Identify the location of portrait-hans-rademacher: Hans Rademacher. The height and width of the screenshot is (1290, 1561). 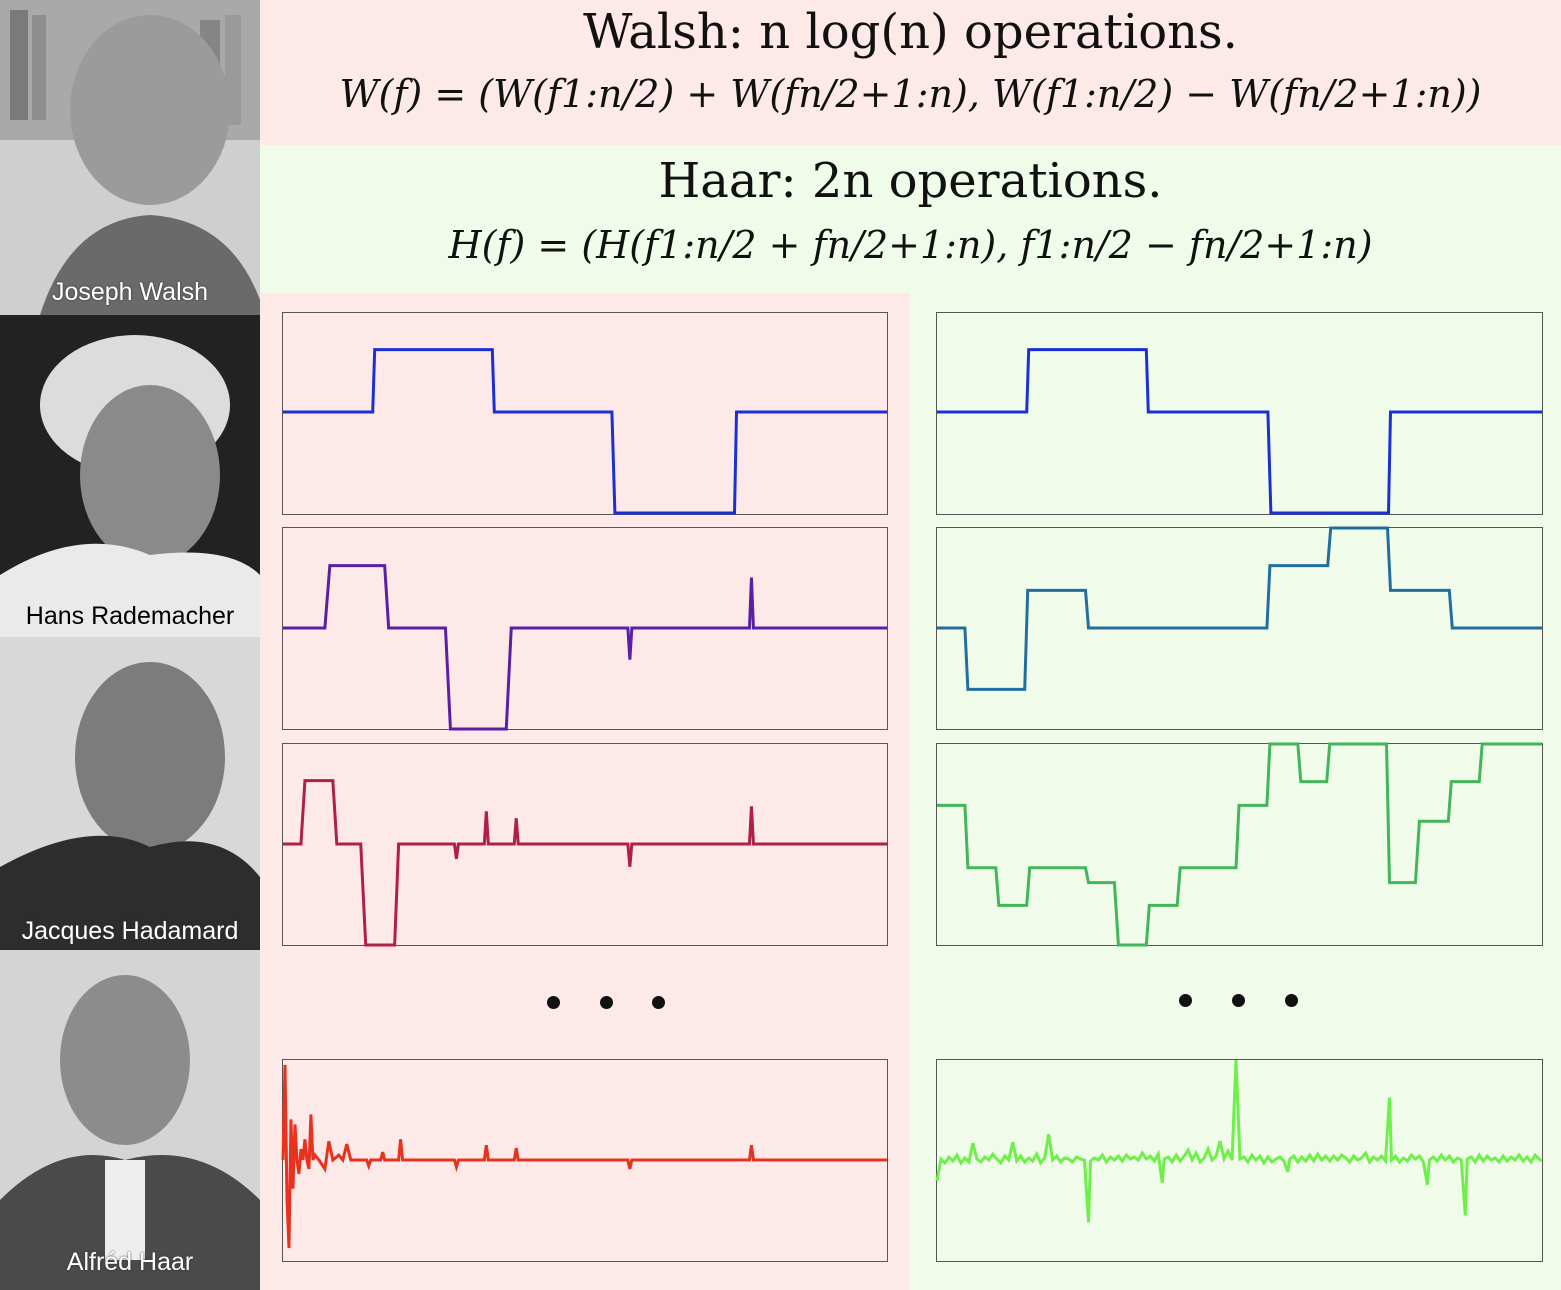
(130, 476).